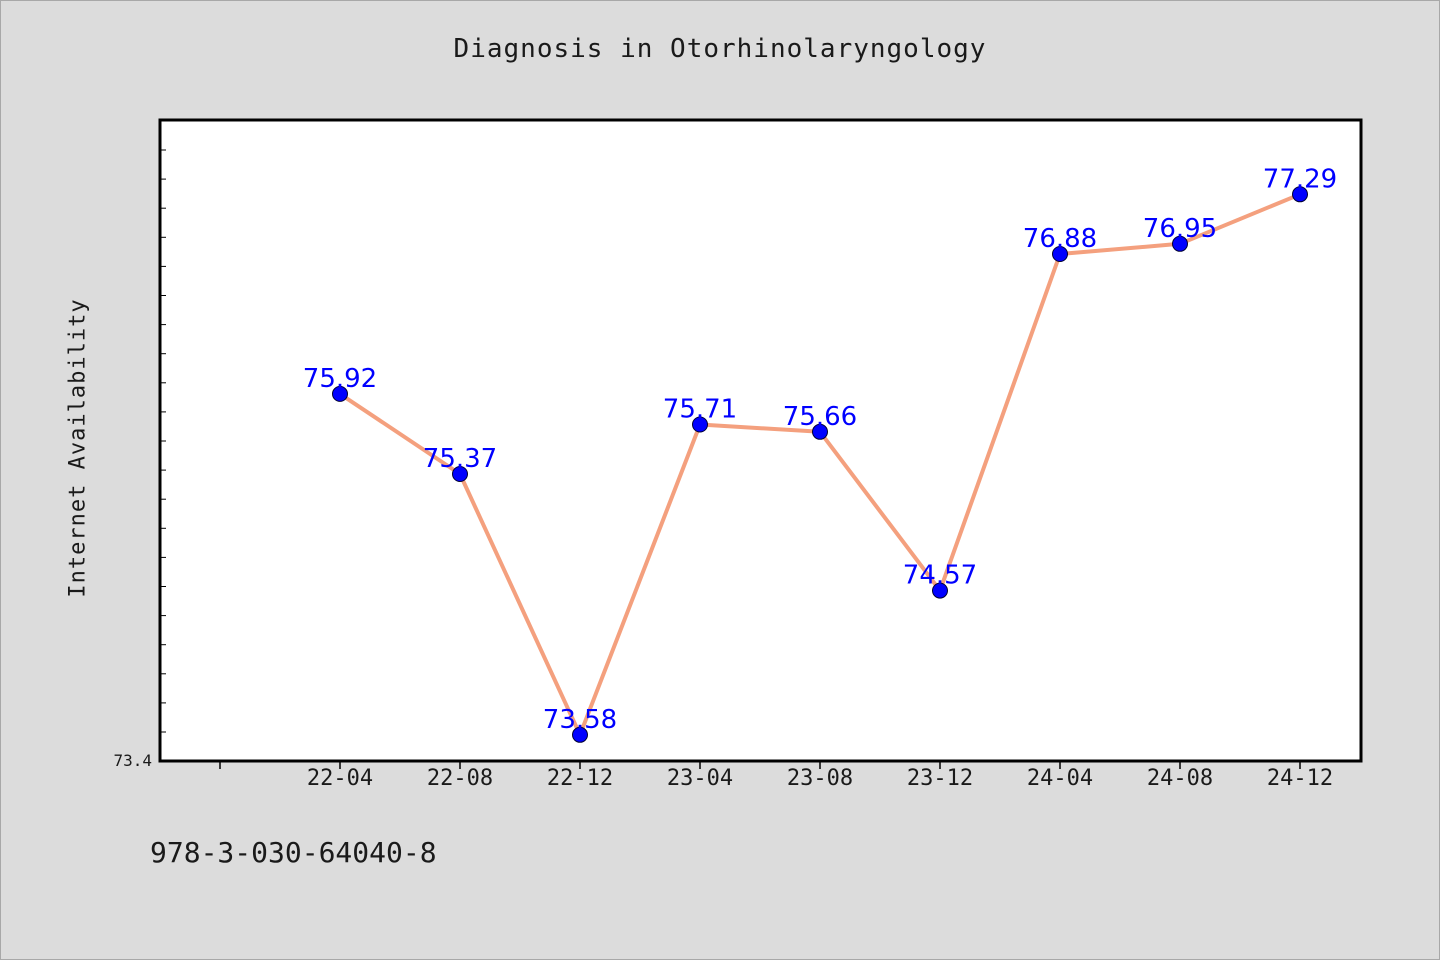  What do you see at coordinates (820, 417) in the screenshot?
I see `data-label: 75.66` at bounding box center [820, 417].